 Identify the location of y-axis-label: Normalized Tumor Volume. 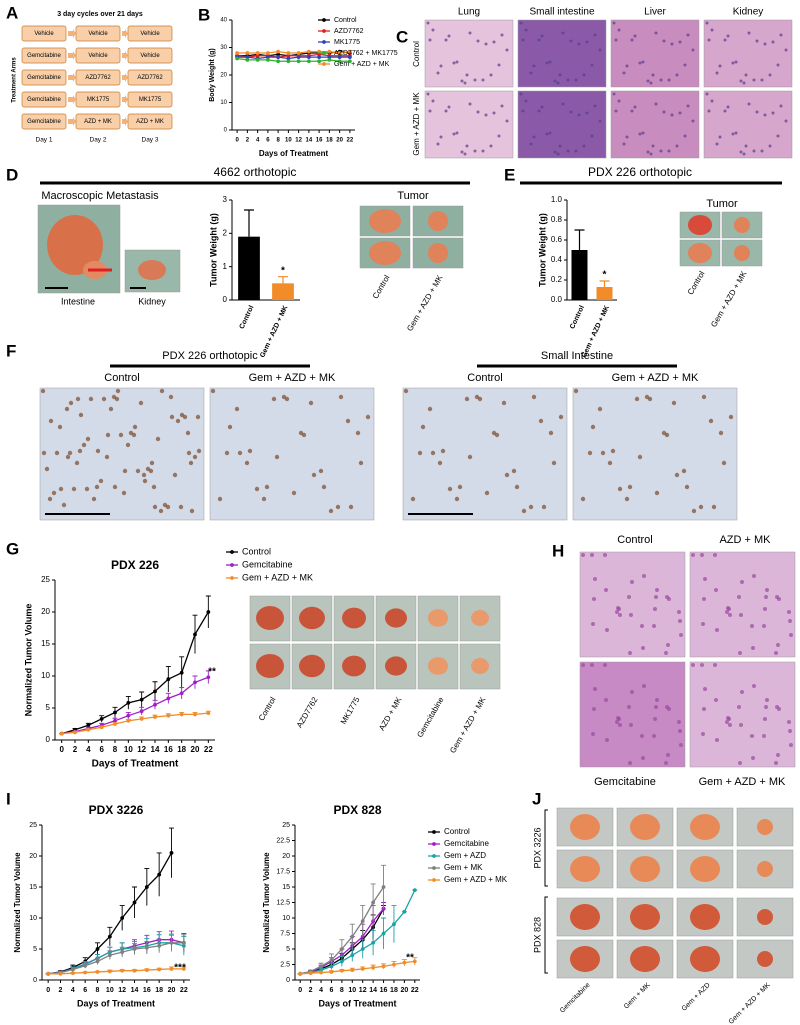
(17, 902).